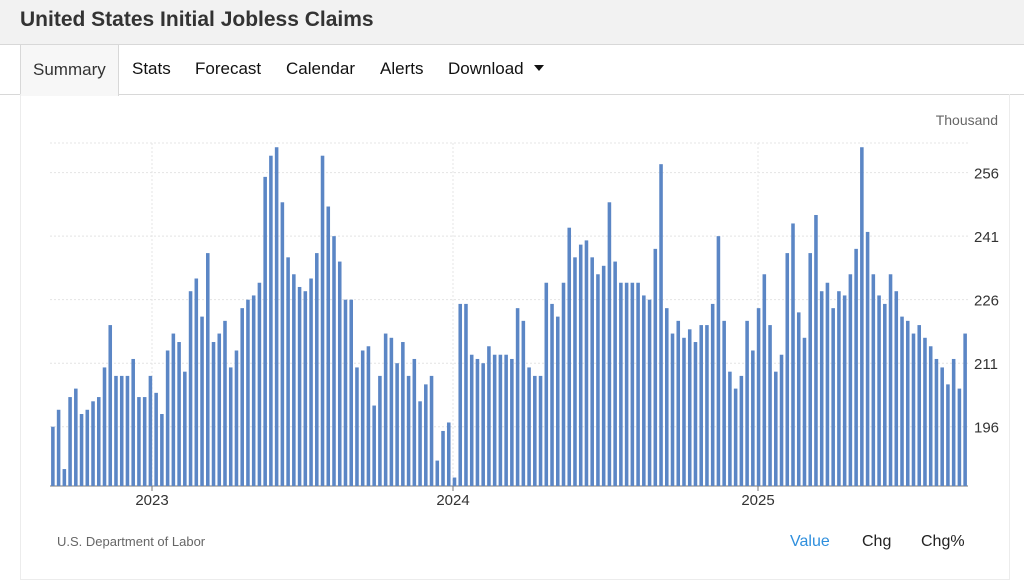 The image size is (1024, 586). Describe the element at coordinates (966, 120) in the screenshot. I see `y-axis-unit-label: Thousand` at that location.